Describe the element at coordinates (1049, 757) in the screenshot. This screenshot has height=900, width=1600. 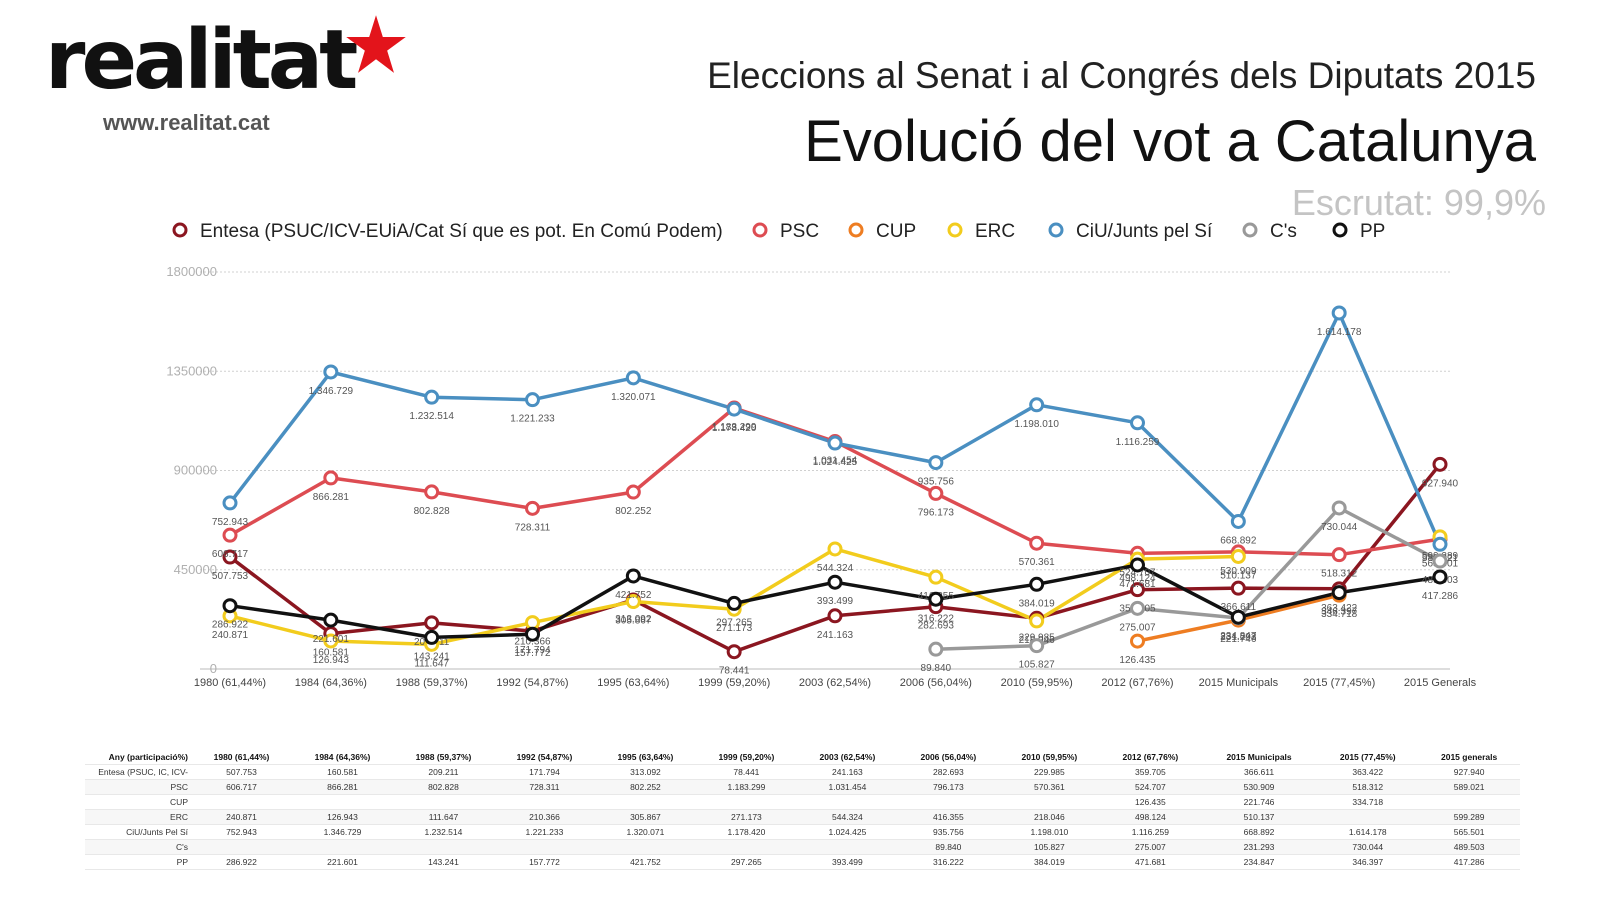
I see `table-header-cell: 2010 (59,95%)` at that location.